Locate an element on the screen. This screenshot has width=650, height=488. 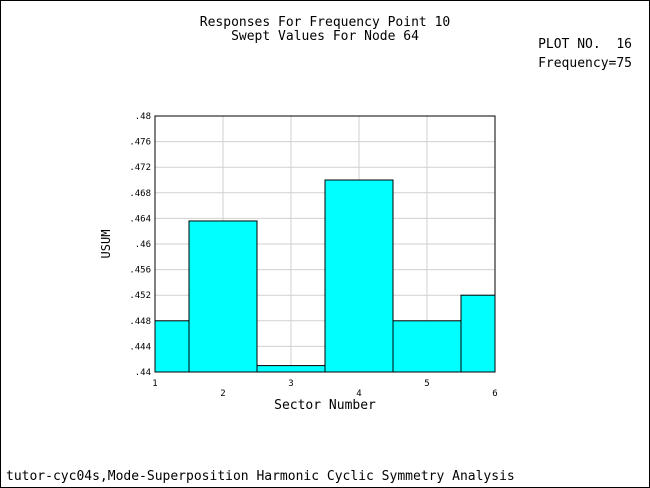
plot-number-label: PLOT NO. 16 is located at coordinates (585, 44).